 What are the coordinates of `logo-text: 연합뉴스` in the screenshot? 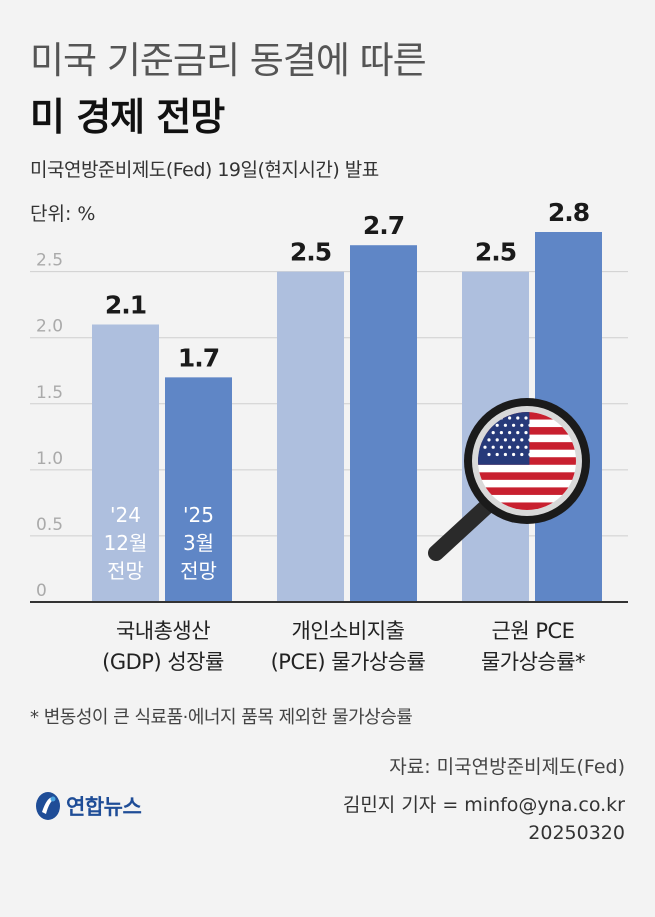 It's located at (104, 807).